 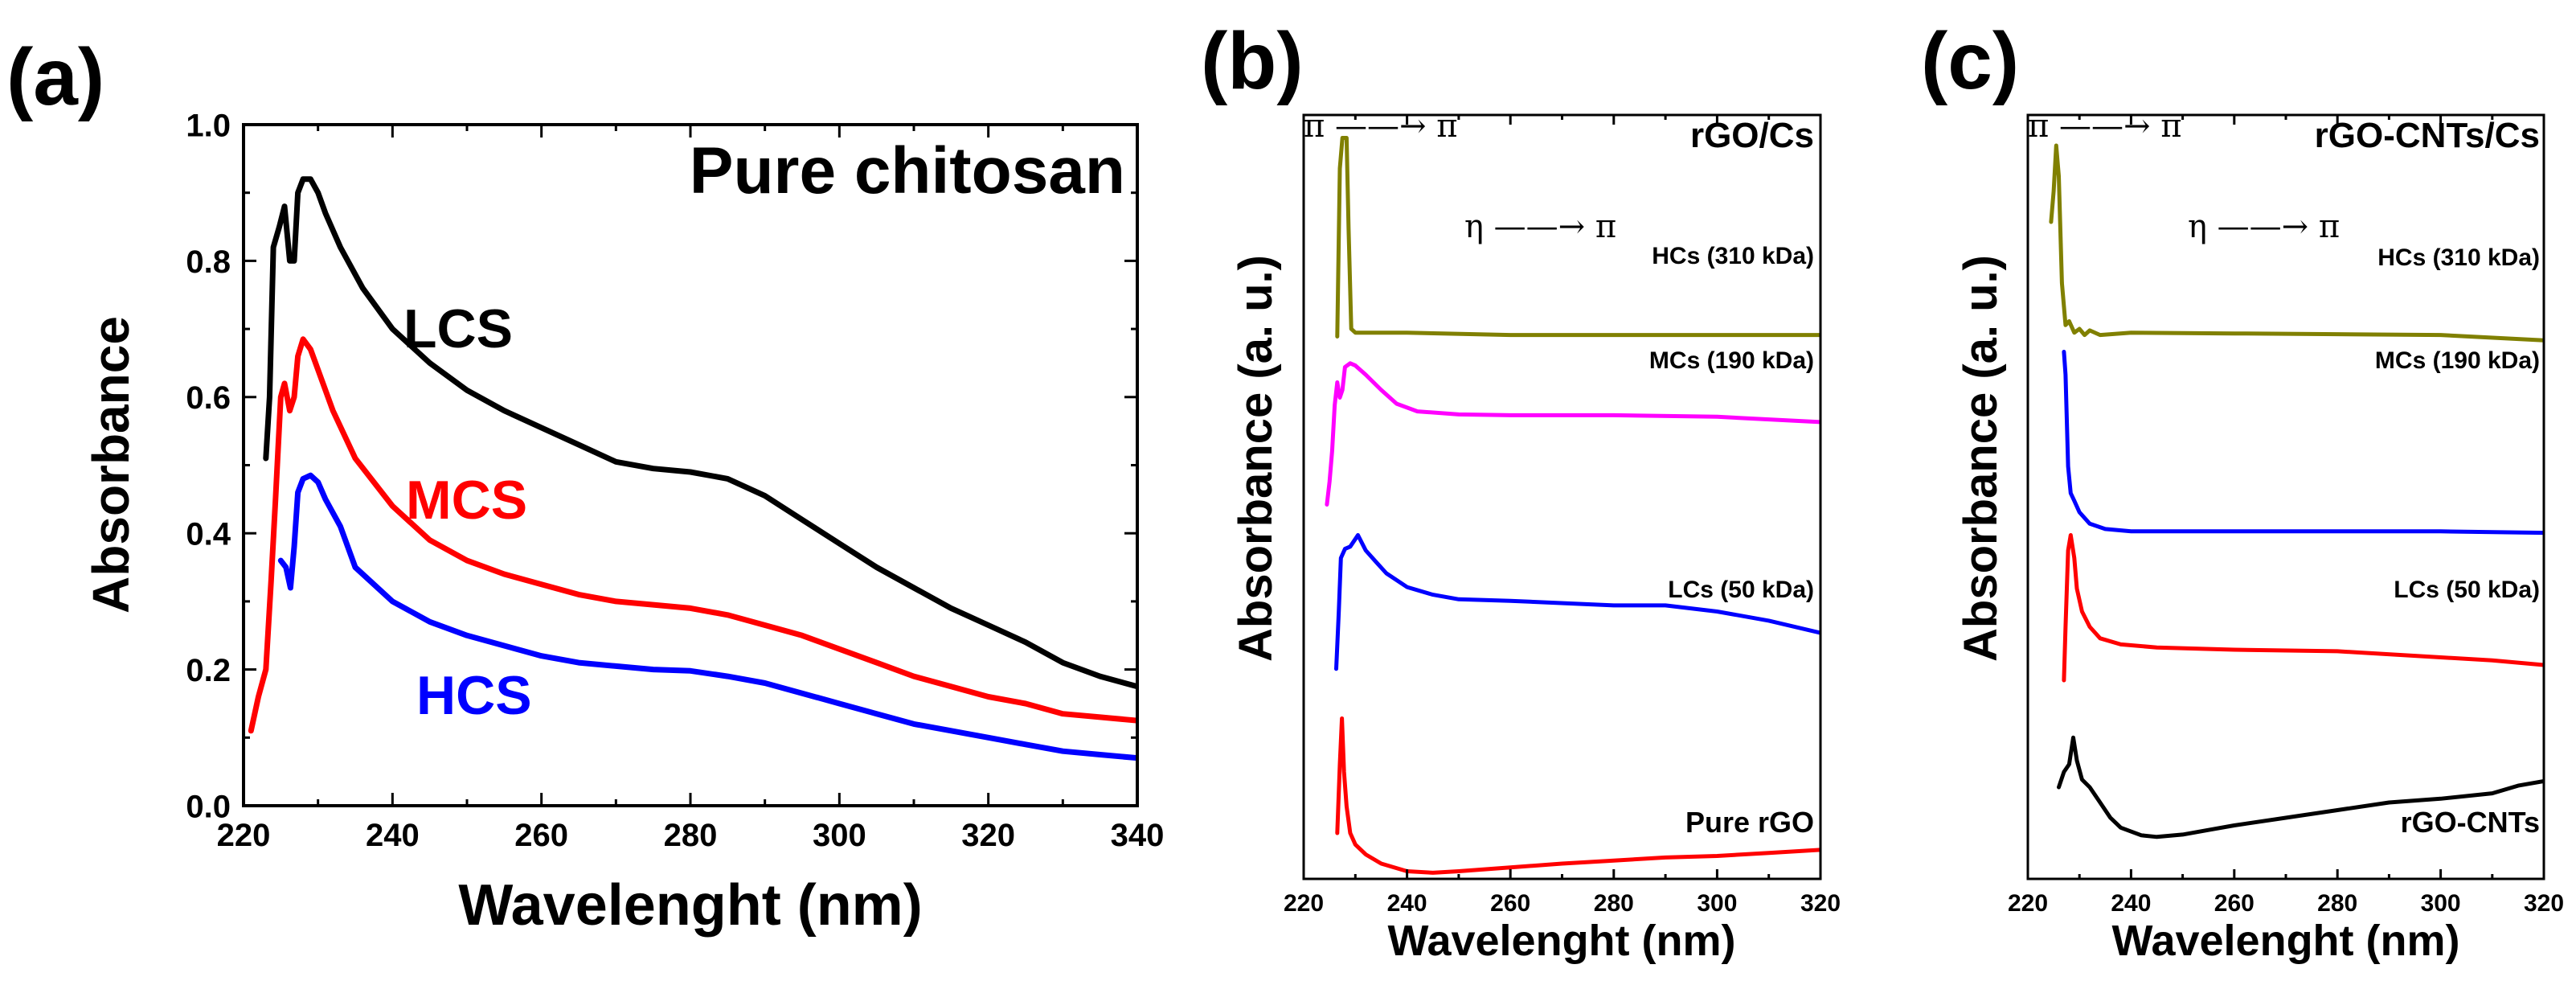 What do you see at coordinates (2337, 903) in the screenshot?
I see `panel-c-x-tick-label: 280` at bounding box center [2337, 903].